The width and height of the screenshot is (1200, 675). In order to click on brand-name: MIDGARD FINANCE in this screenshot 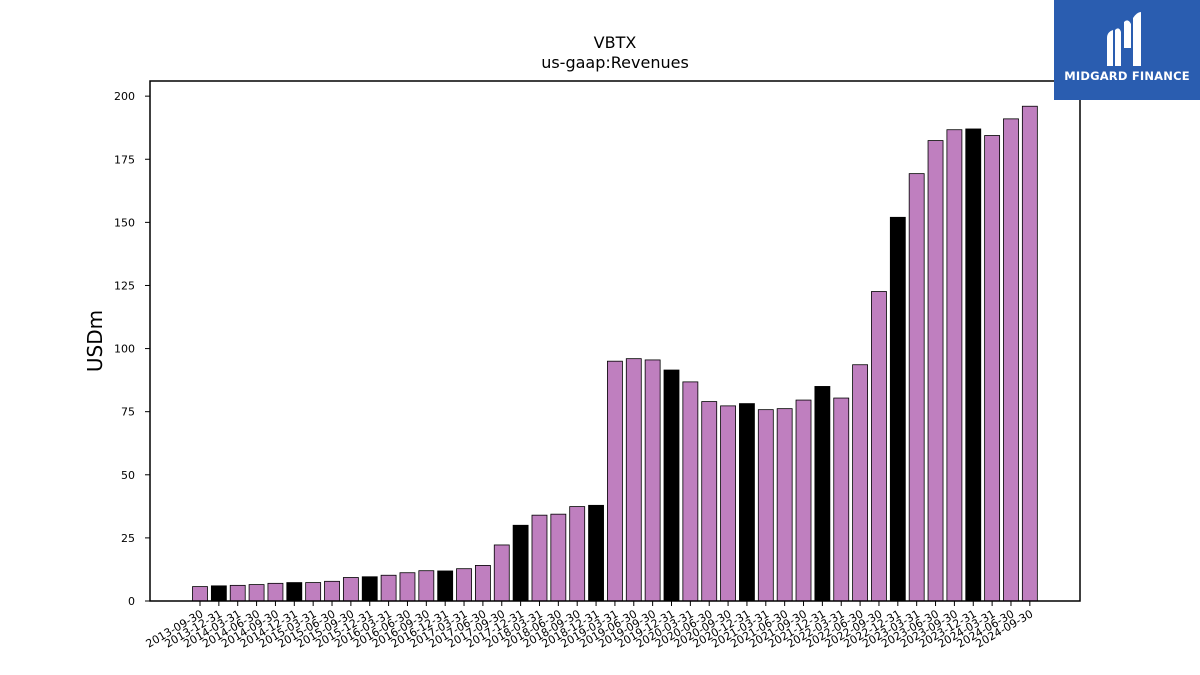, I will do `click(1127, 76)`.